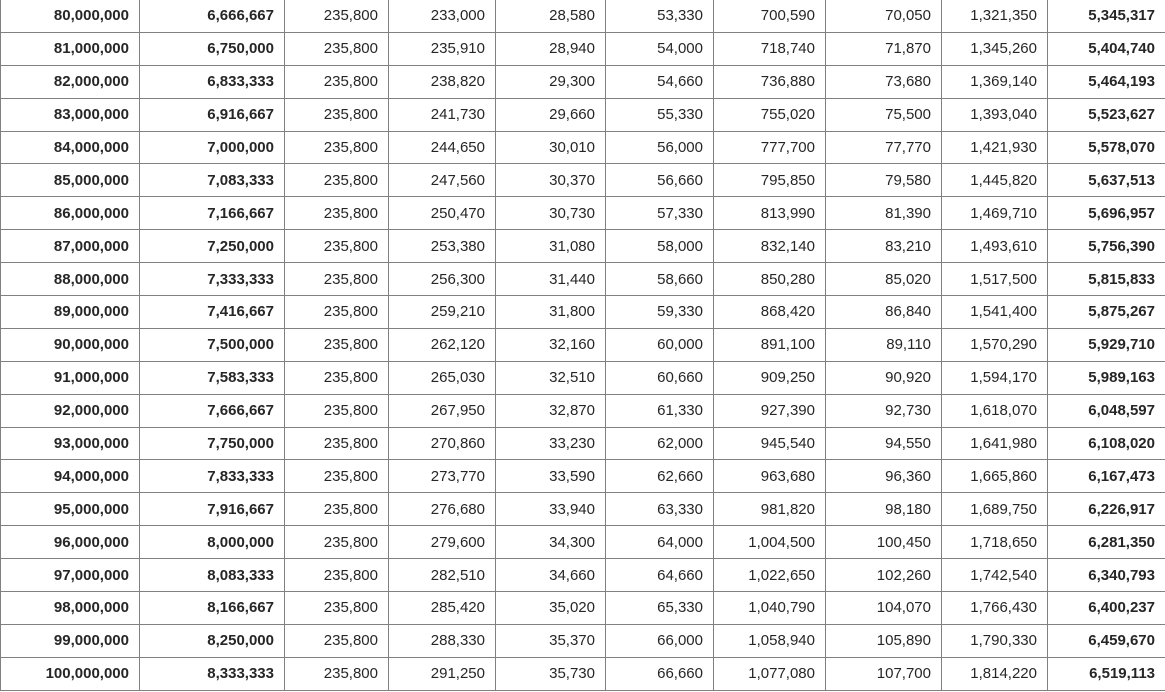  Describe the element at coordinates (659, 180) in the screenshot. I see `cell-value-4: 56,660` at that location.